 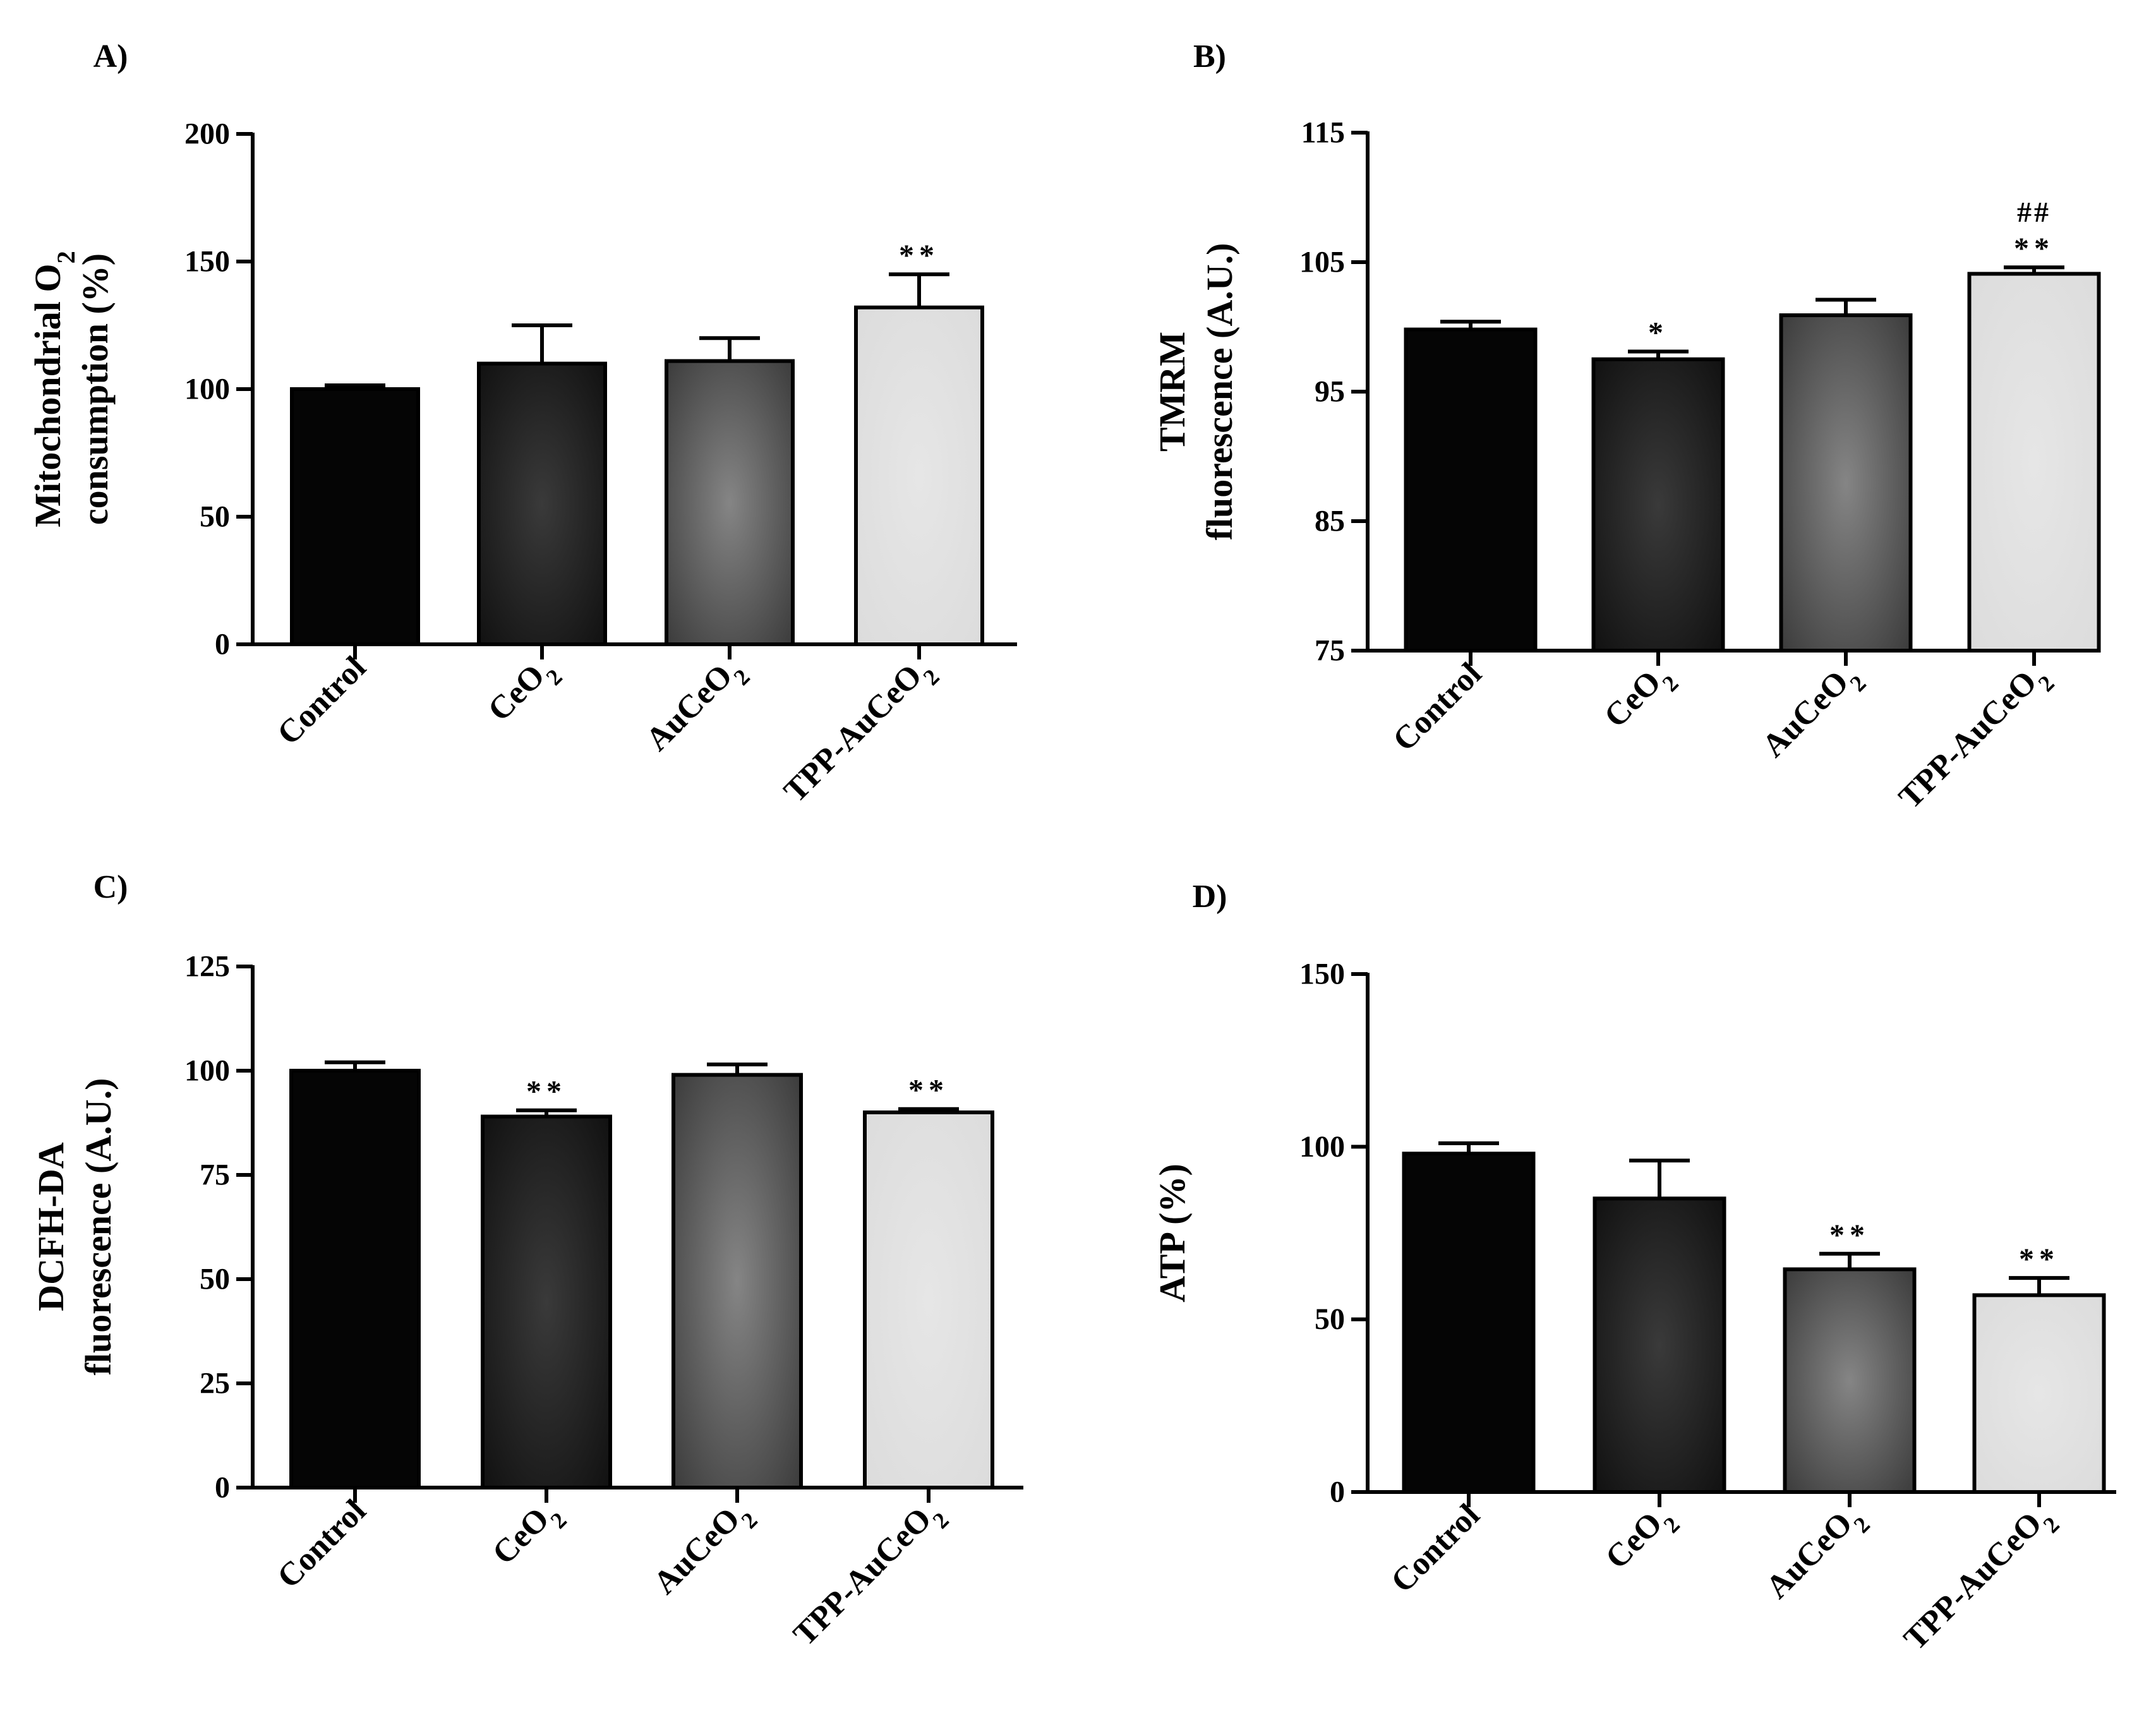 I want to click on panel-label: C), so click(x=111, y=887).